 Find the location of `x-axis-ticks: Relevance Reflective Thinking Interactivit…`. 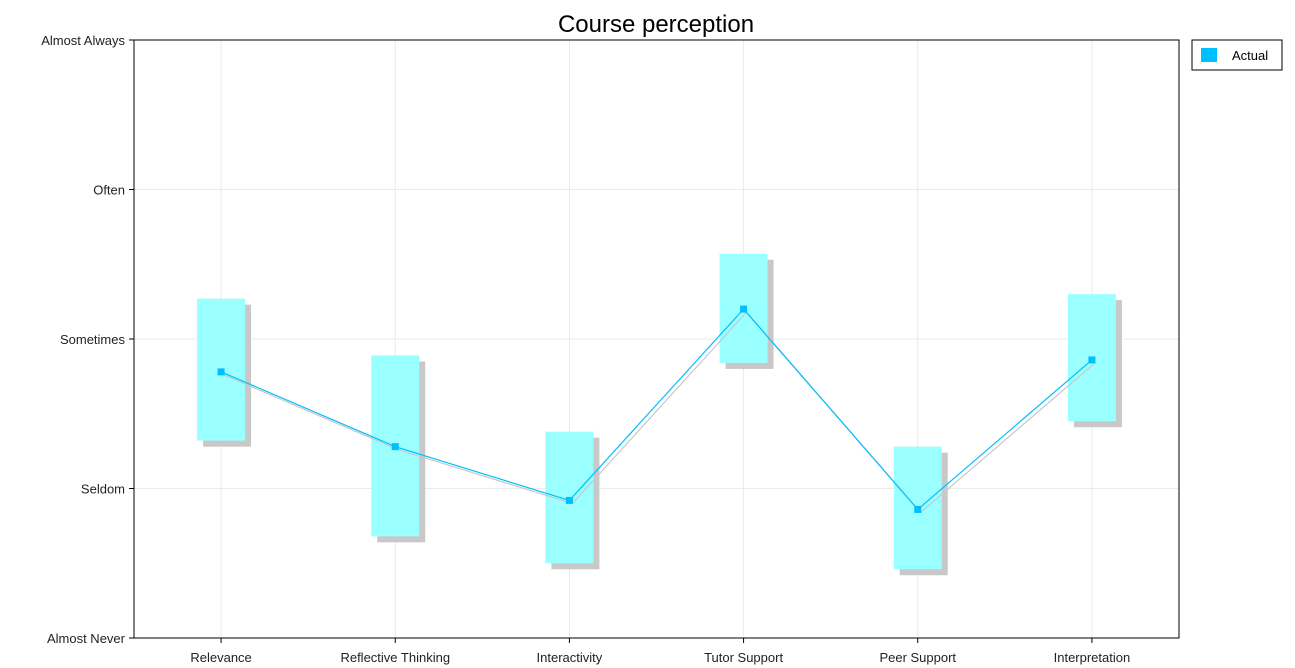

x-axis-ticks: Relevance Reflective Thinking Interactivit… is located at coordinates (660, 651).